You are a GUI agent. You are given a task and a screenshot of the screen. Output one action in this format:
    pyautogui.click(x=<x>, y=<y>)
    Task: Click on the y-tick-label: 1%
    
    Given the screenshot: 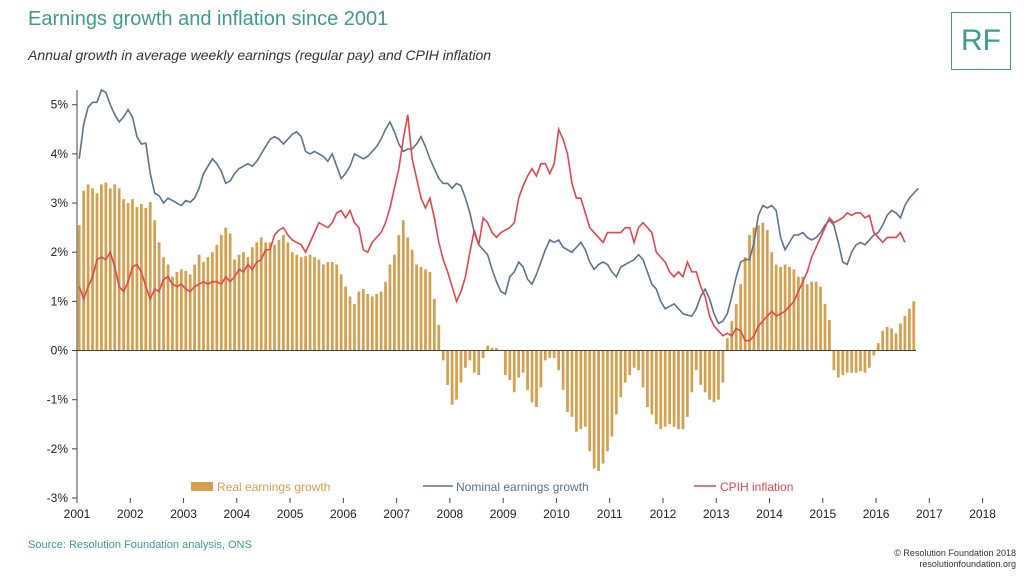 What is the action you would take?
    pyautogui.click(x=60, y=301)
    